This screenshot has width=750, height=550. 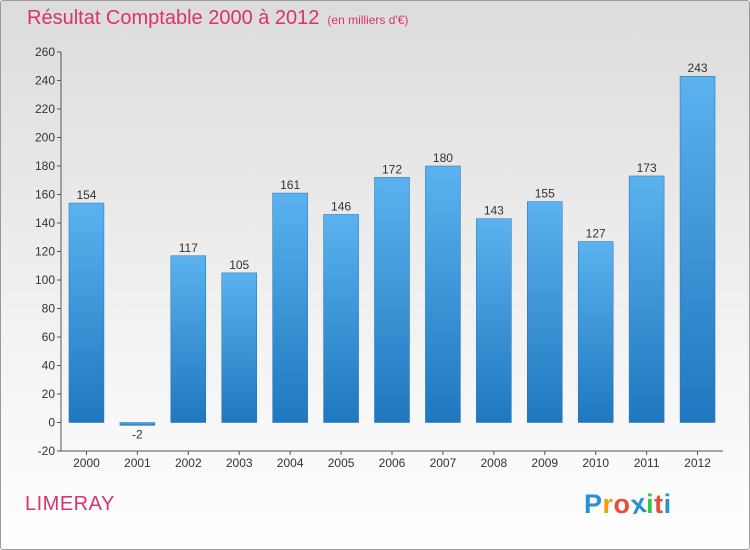 I want to click on y-tick-label: 180, so click(x=45, y=166).